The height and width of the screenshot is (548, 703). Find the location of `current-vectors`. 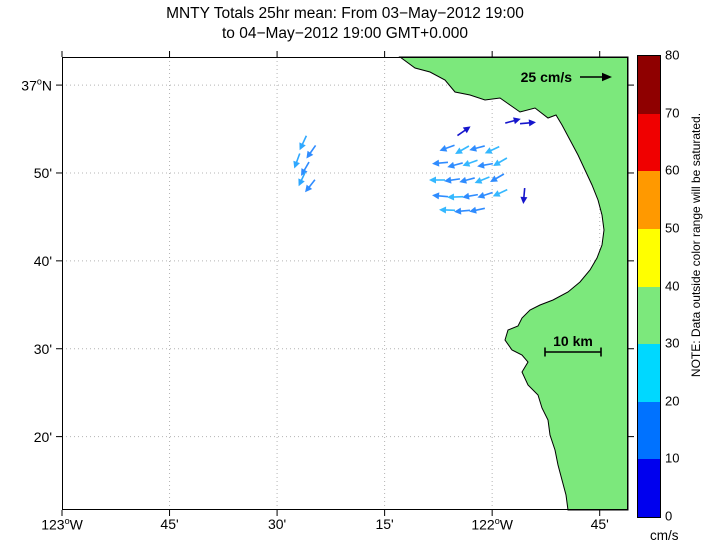

current-vectors is located at coordinates (414, 166).